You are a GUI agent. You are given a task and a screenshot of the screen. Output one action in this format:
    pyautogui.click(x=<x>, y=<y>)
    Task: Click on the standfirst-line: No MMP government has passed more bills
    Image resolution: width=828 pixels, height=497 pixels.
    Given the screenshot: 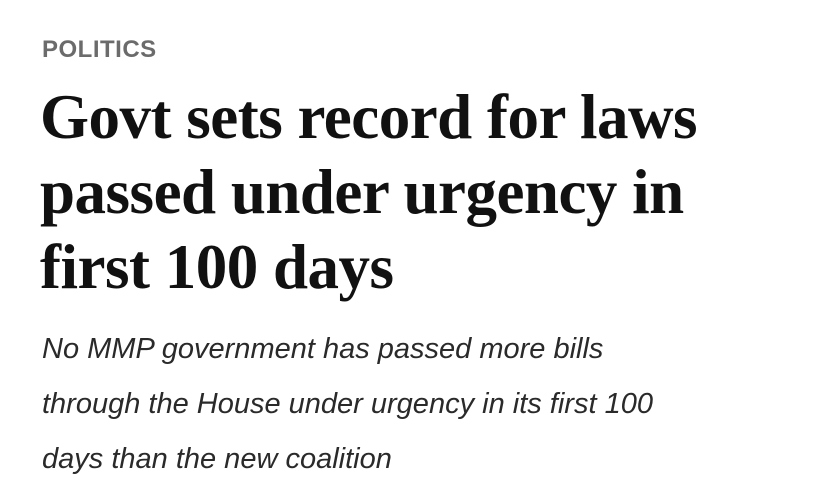 What is the action you would take?
    pyautogui.click(x=323, y=349)
    